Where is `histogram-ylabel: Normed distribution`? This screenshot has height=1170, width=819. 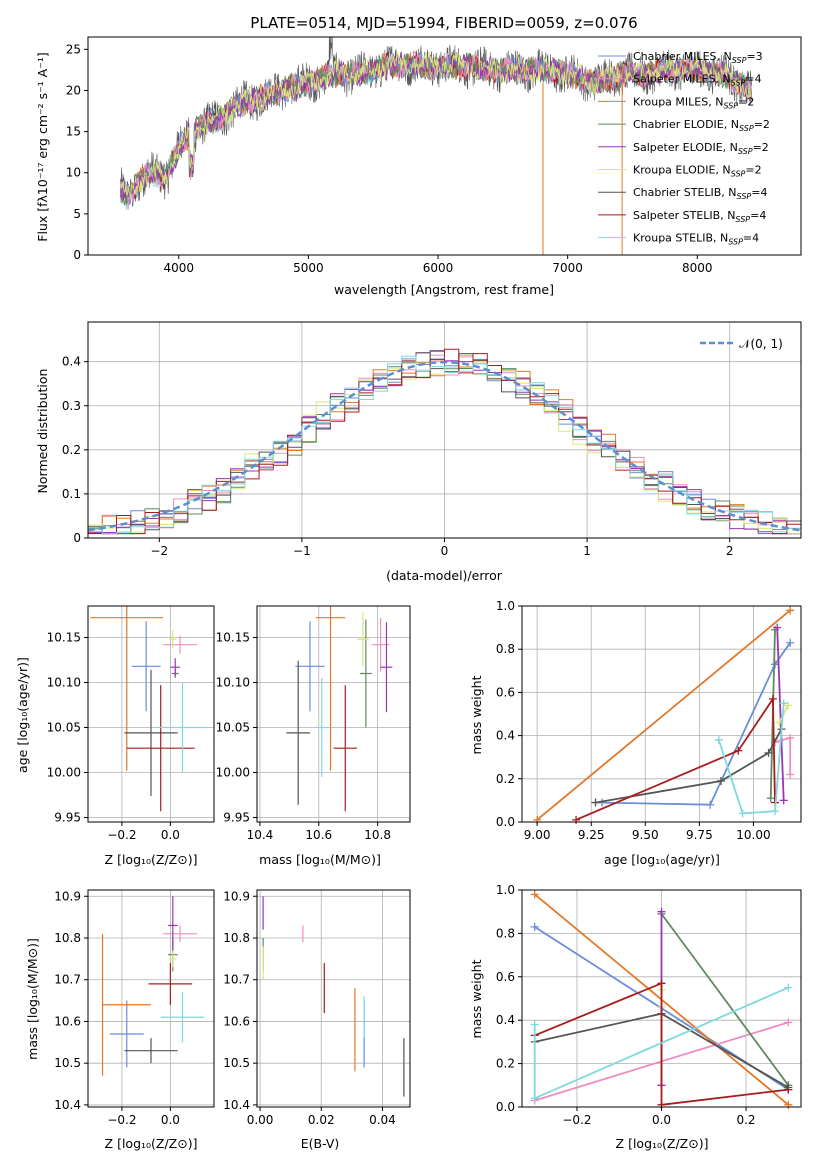 histogram-ylabel: Normed distribution is located at coordinates (42, 431).